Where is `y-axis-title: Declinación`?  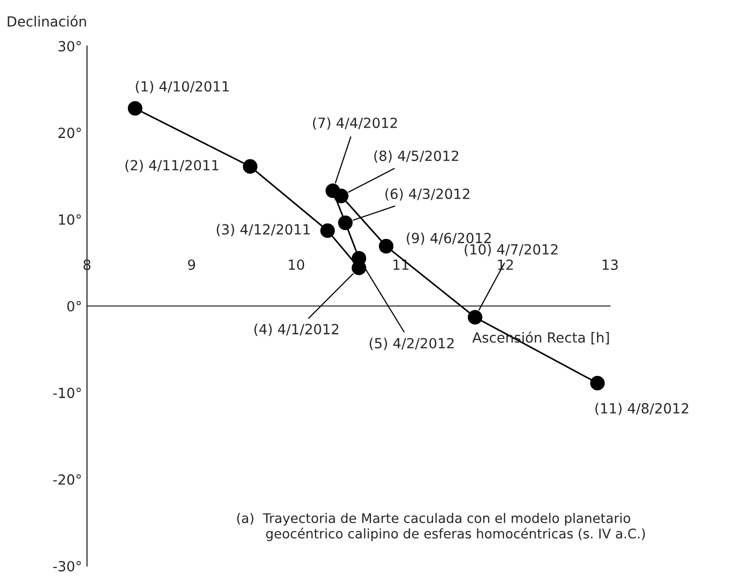 y-axis-title: Declinación is located at coordinates (47, 21).